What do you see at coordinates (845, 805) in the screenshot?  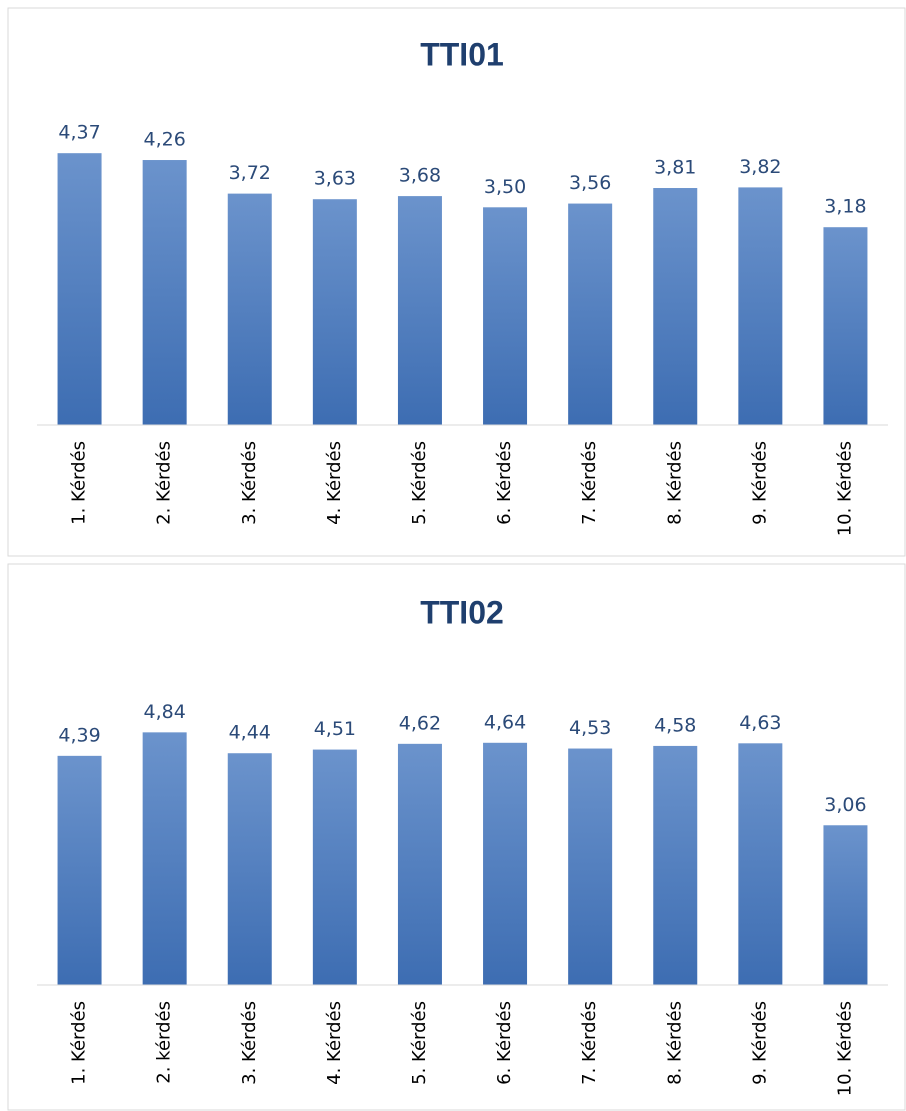 I see `data-label: 3,06` at bounding box center [845, 805].